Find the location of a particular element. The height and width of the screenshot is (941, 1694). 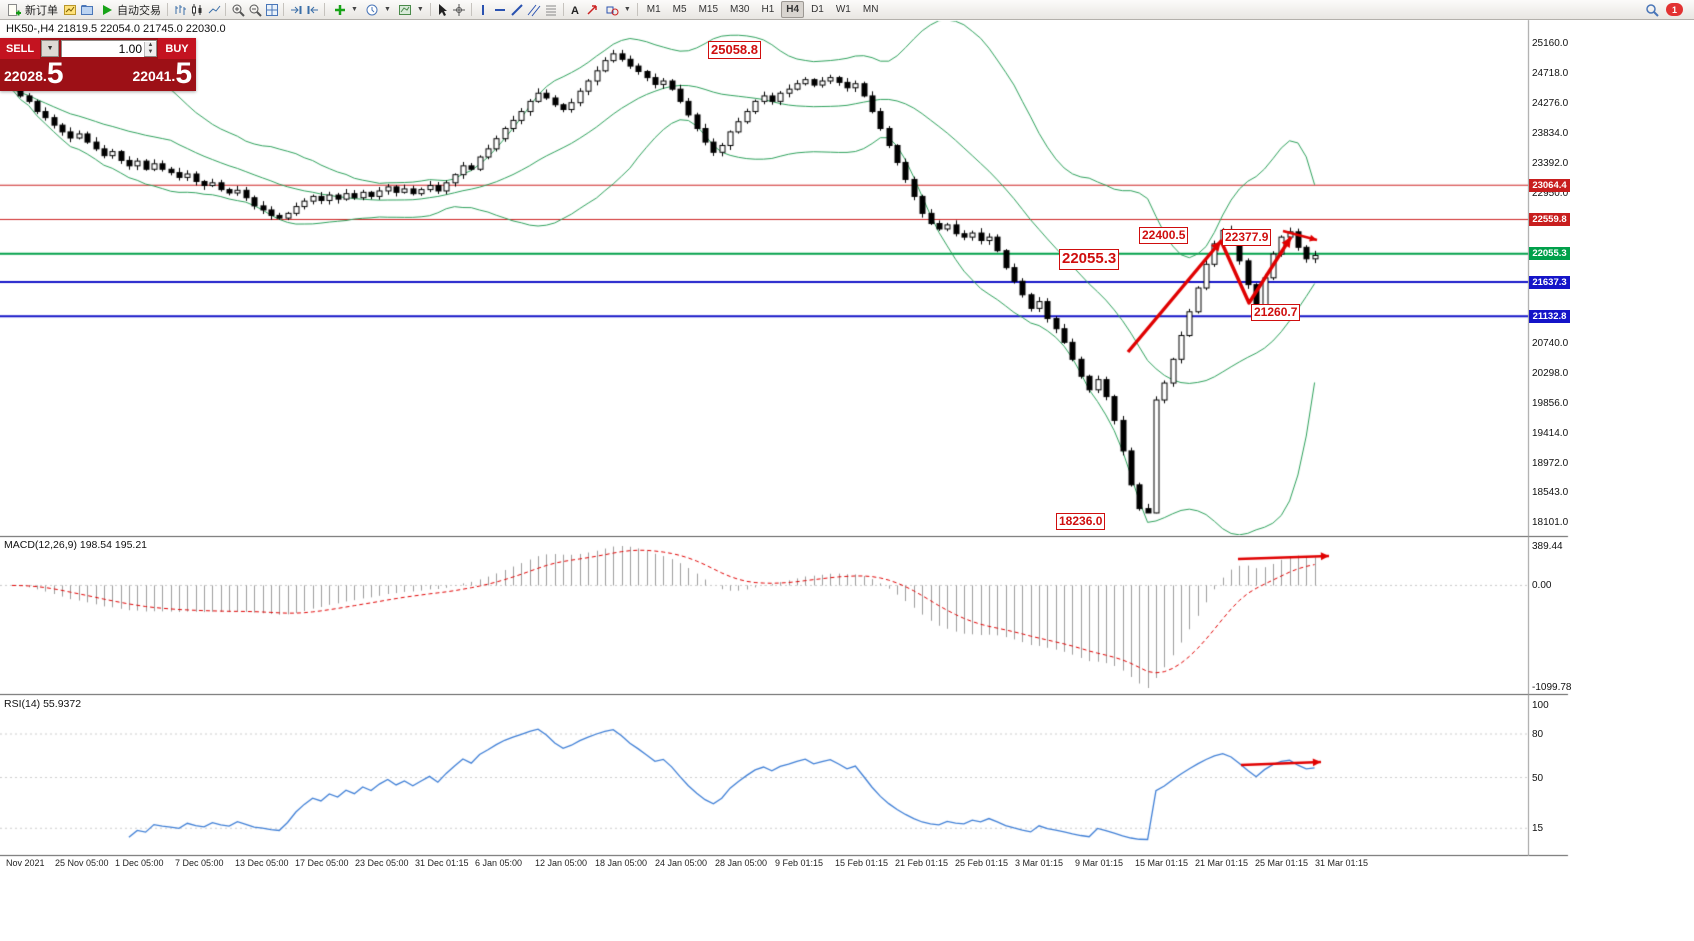

new-order-icon is located at coordinates (14, 9).